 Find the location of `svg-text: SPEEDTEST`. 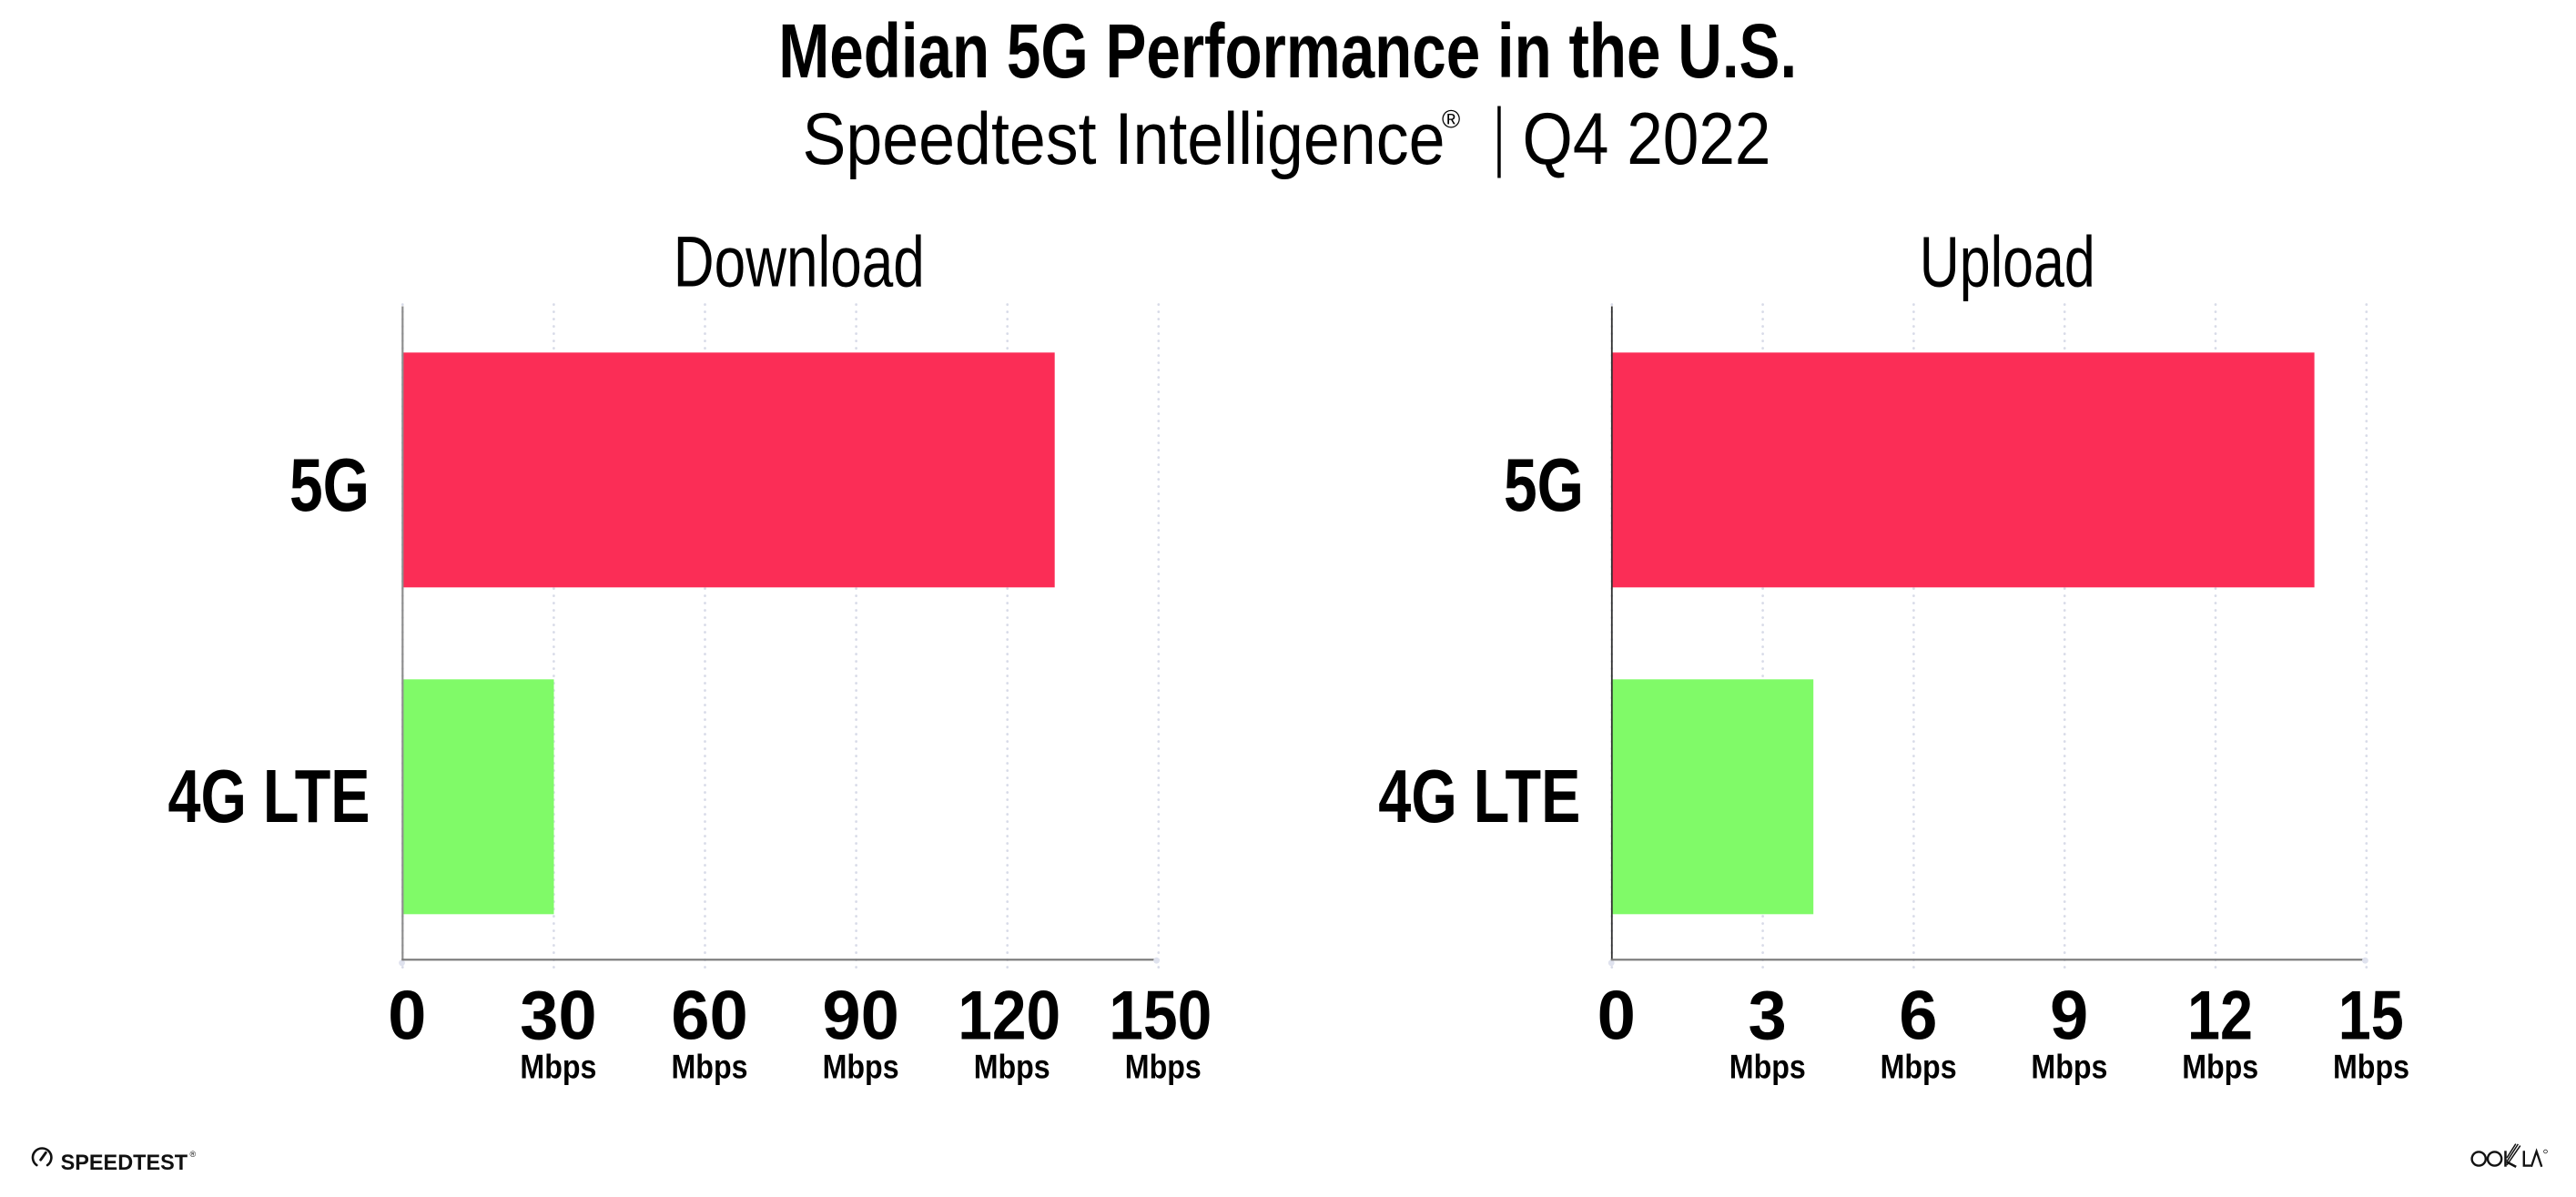

svg-text: SPEEDTEST is located at coordinates (124, 1163).